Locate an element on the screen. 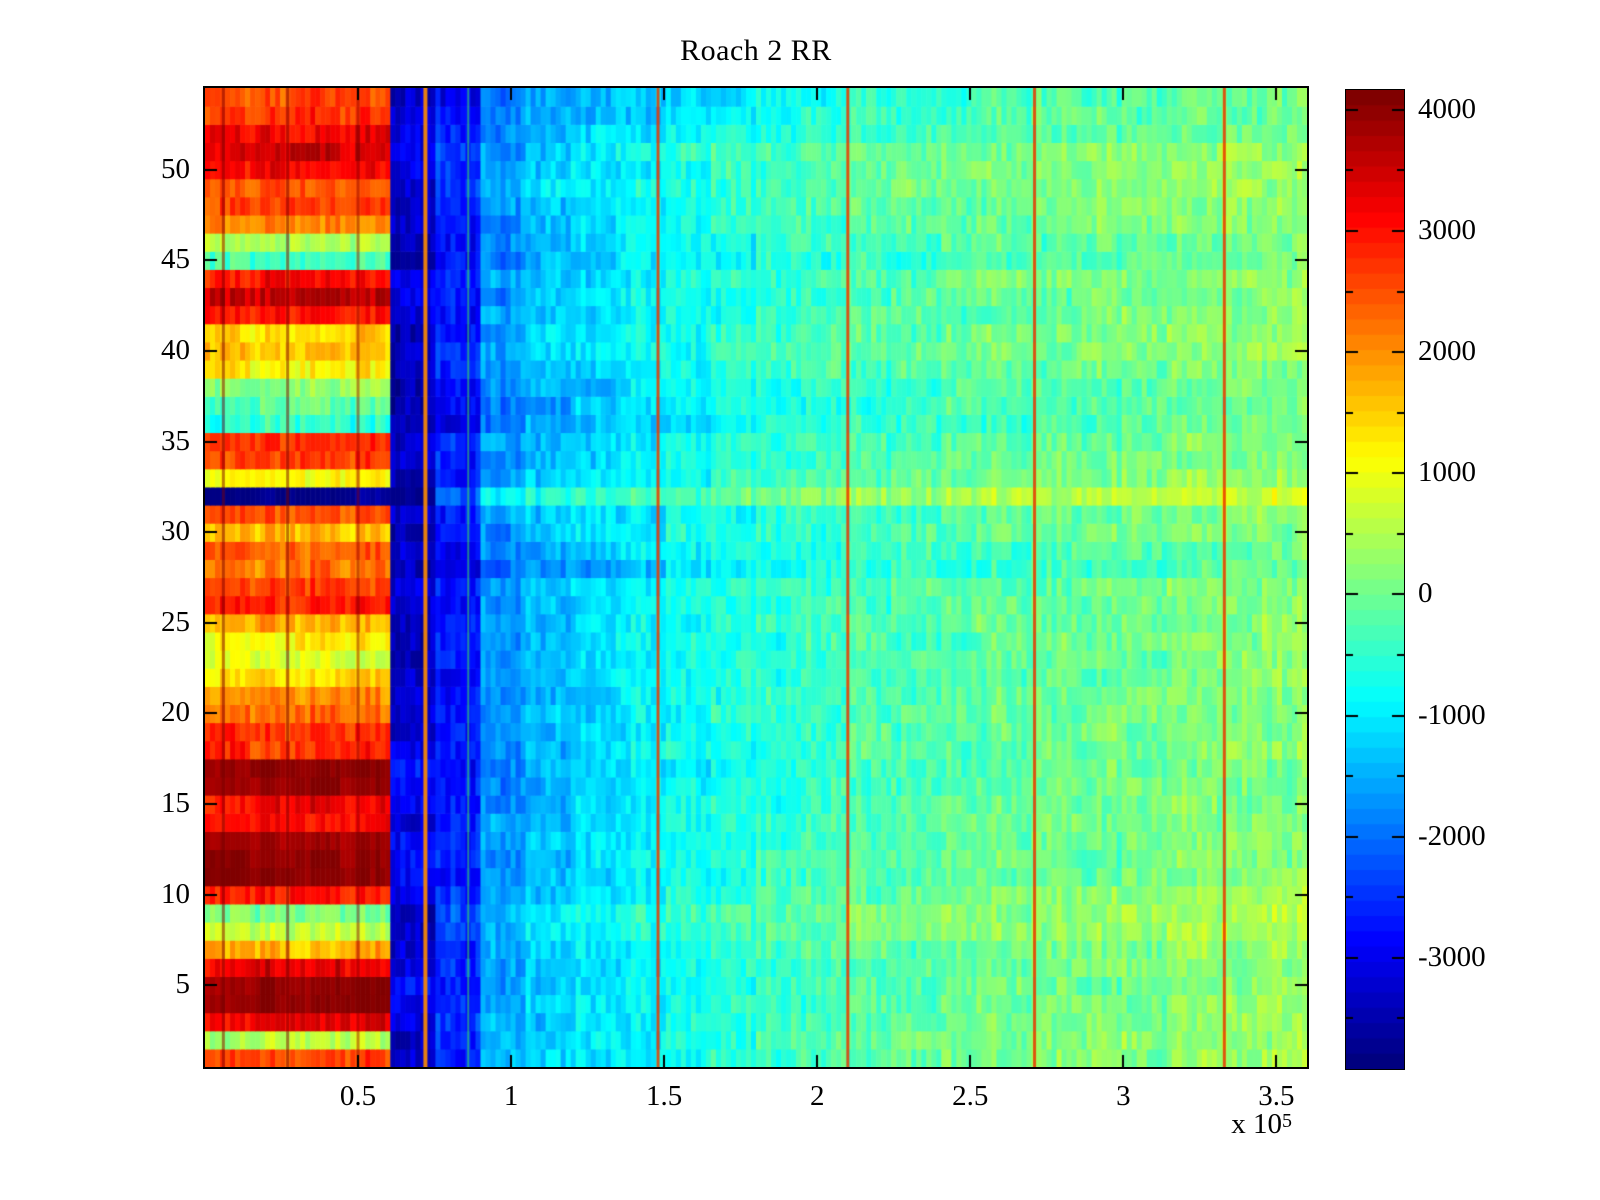 The width and height of the screenshot is (1600, 1200). y-tick-label: 50 is located at coordinates (175, 168).